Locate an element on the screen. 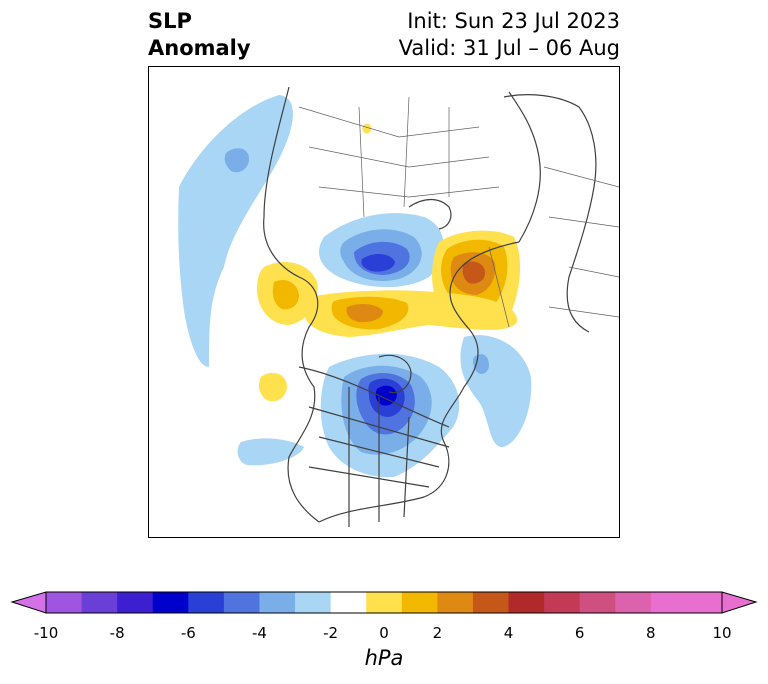 The image size is (768, 684). colorbar-tick-label: 8 is located at coordinates (651, 633).